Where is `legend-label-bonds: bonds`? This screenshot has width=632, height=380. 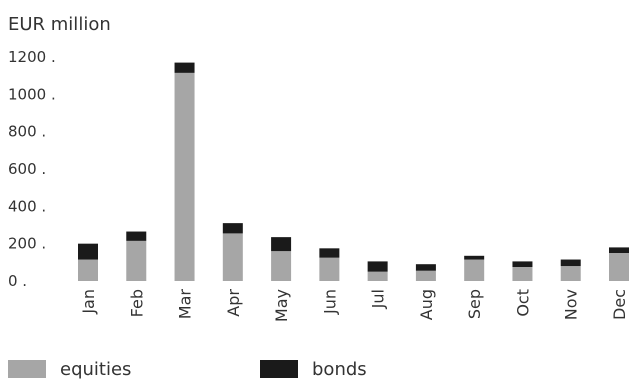 legend-label-bonds: bonds is located at coordinates (339, 369).